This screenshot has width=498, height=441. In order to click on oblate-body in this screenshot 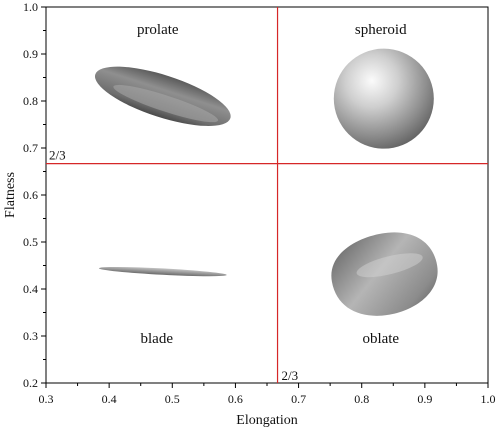, I will do `click(384, 274)`.